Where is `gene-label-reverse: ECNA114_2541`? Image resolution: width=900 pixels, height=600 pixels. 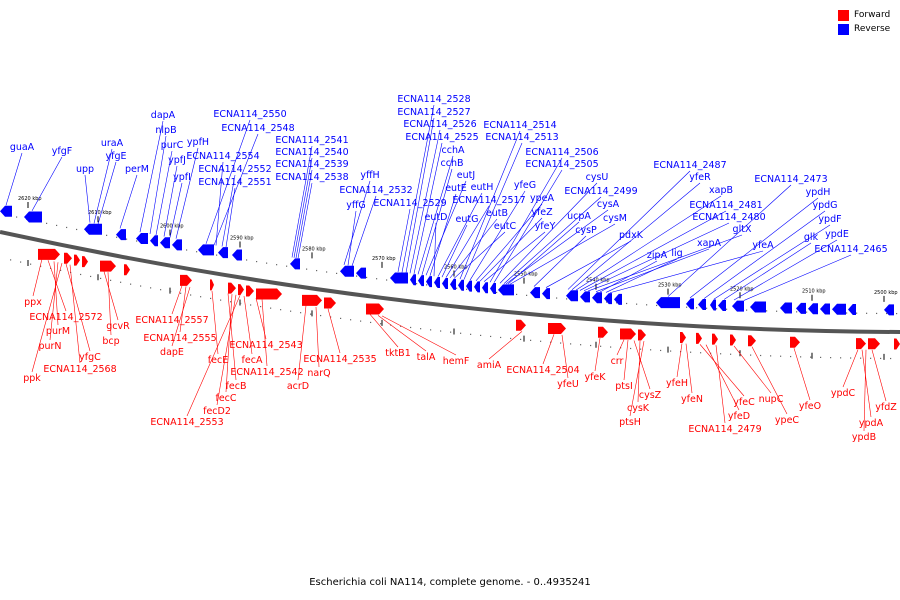
gene-label-reverse: ECNA114_2541 is located at coordinates (311, 140).